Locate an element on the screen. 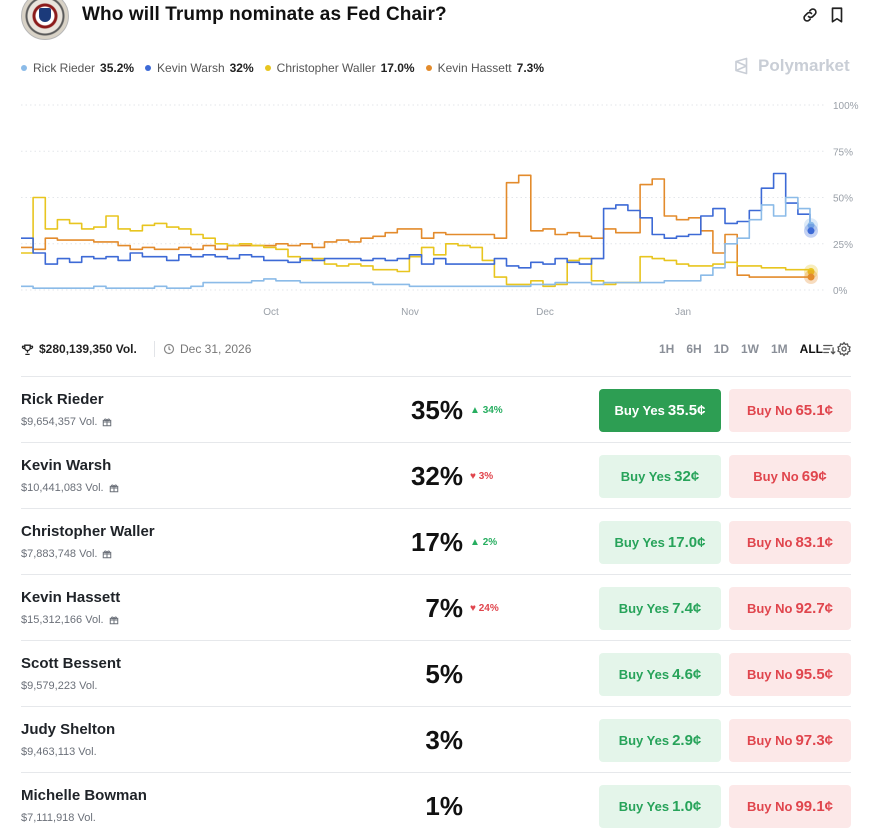 The width and height of the screenshot is (873, 833). buy-yes-price: 1.0¢ is located at coordinates (687, 806).